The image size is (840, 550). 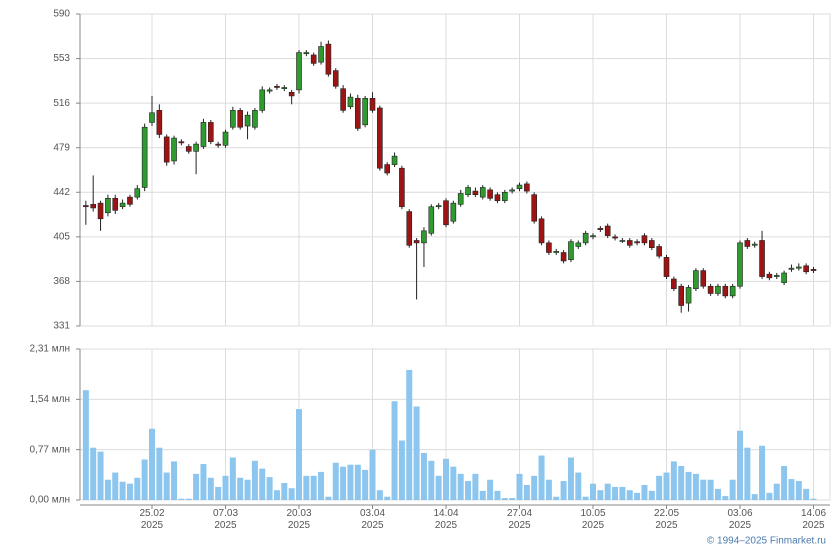 What do you see at coordinates (519, 519) in the screenshot?
I see `x-tick-label: 27.04 2025` at bounding box center [519, 519].